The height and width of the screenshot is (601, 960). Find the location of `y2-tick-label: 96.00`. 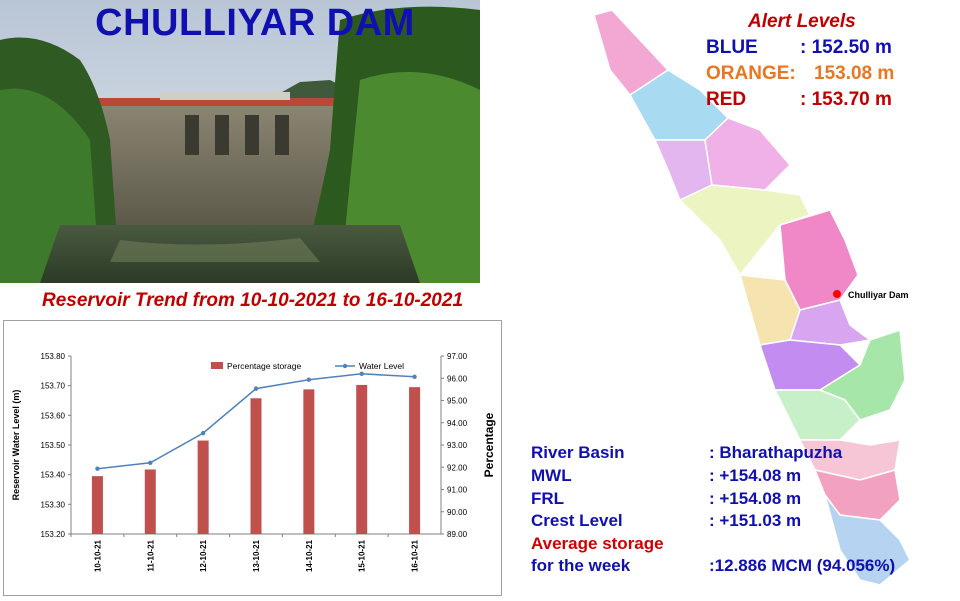

y2-tick-label: 96.00 is located at coordinates (457, 378).